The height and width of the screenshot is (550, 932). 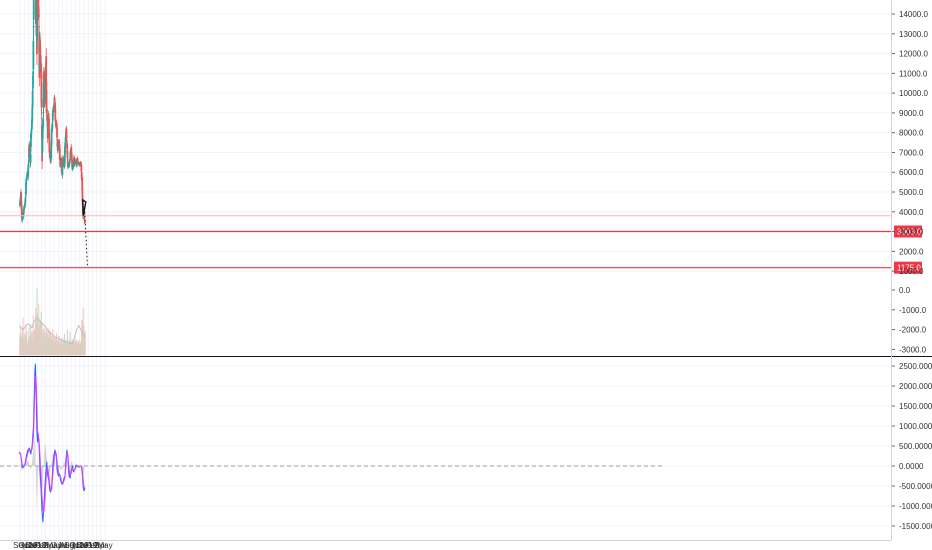 I want to click on time-tick-label: Jul, so click(x=62, y=545).